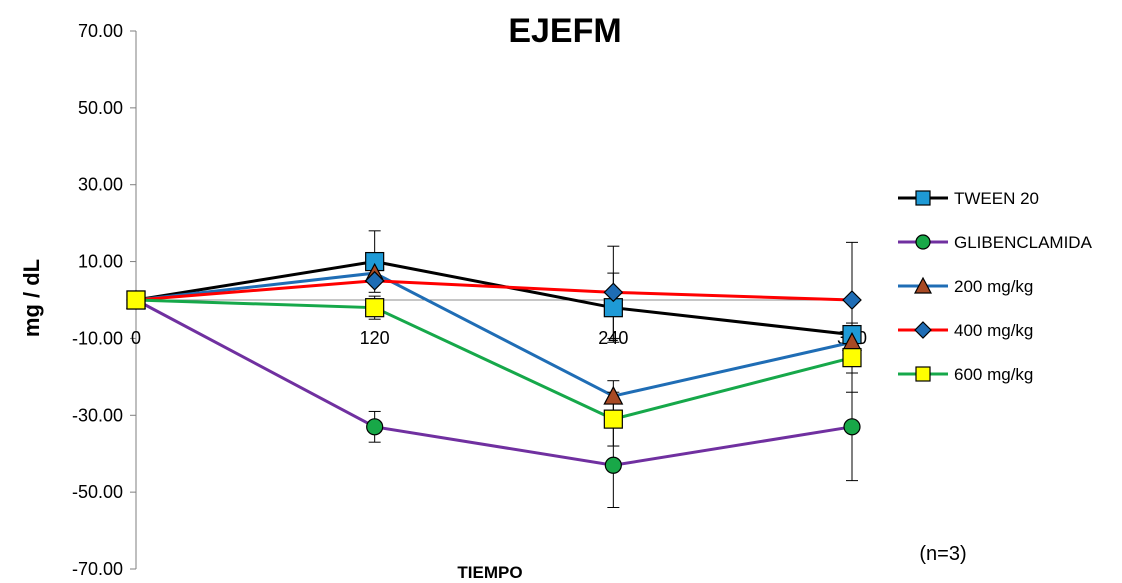 Image resolution: width=1122 pixels, height=583 pixels. Describe the element at coordinates (100, 31) in the screenshot. I see `y-tick-label: 70.00` at that location.